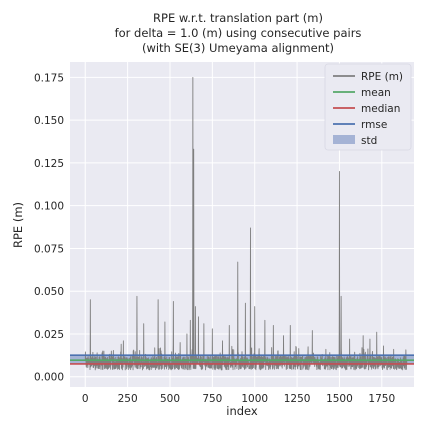 The image size is (432, 432). What do you see at coordinates (49, 227) in the screenshot?
I see `y-axis-ticks: 0.000 0.025 0.050 0.075 0.100 0.125 0.150 0.175` at bounding box center [49, 227].